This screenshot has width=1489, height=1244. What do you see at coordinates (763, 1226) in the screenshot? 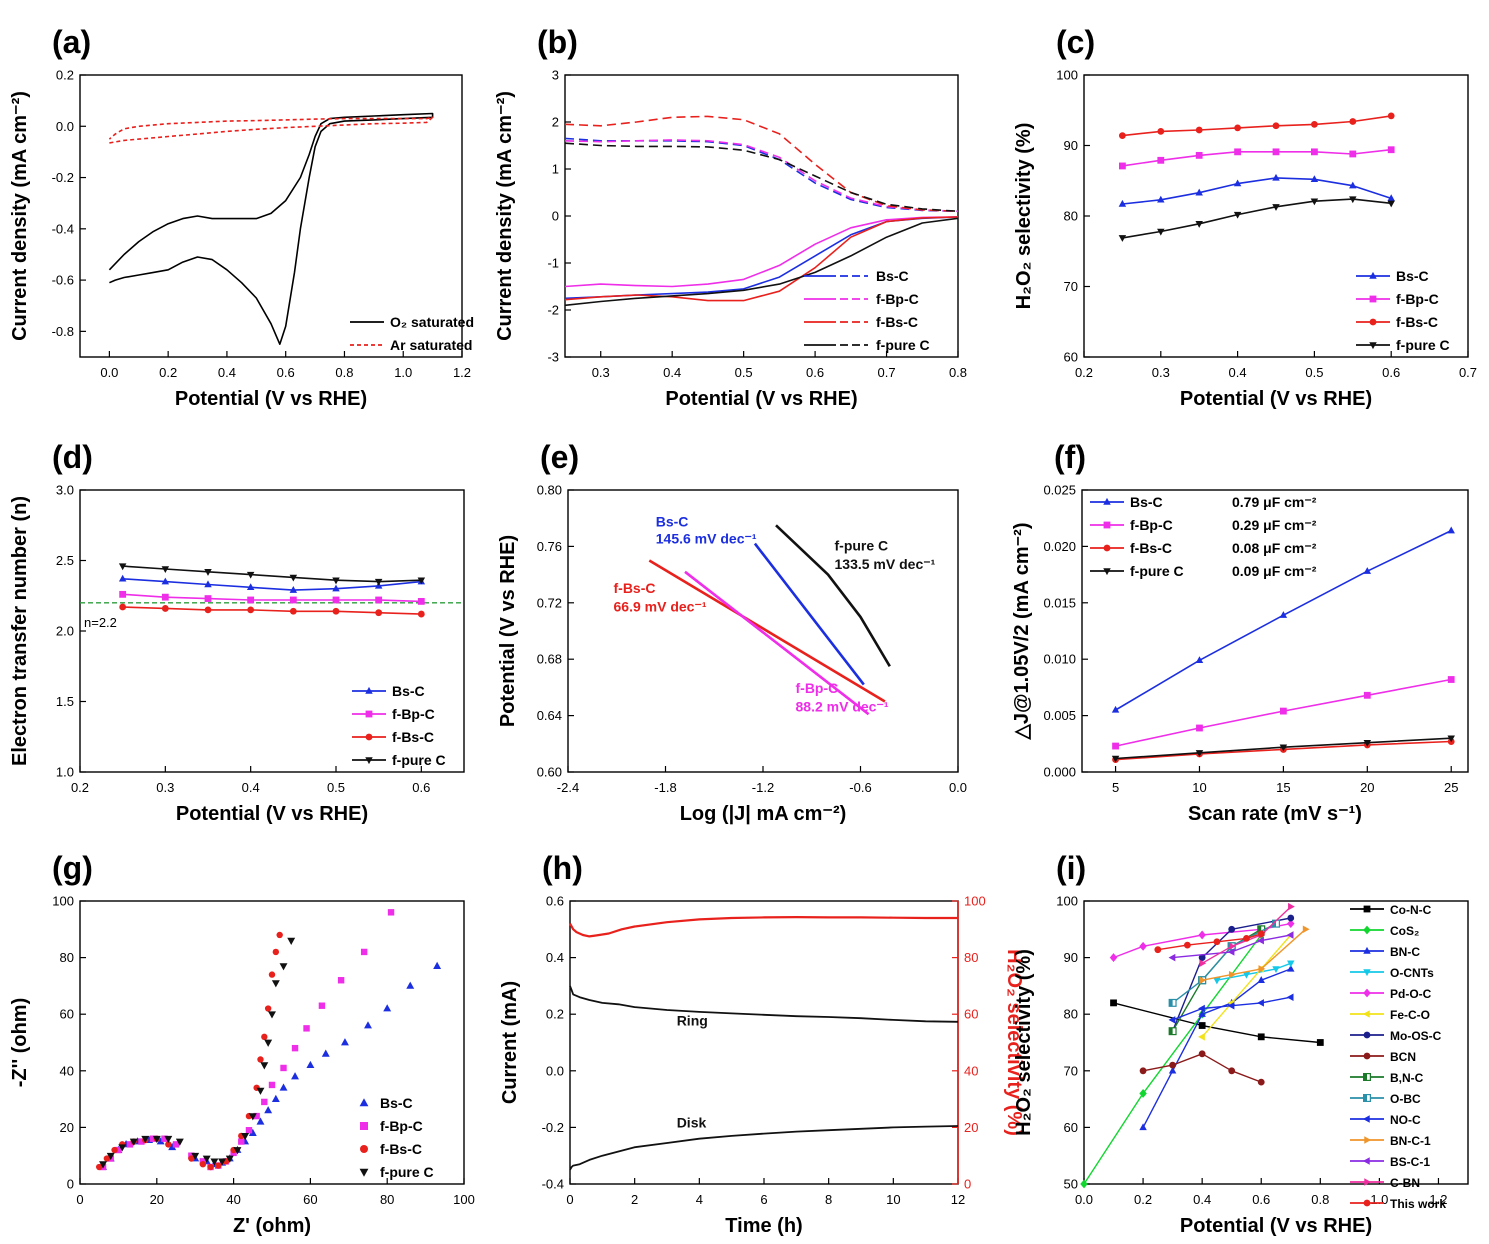
I see `x-axis-label: Time (h)` at bounding box center [763, 1226].